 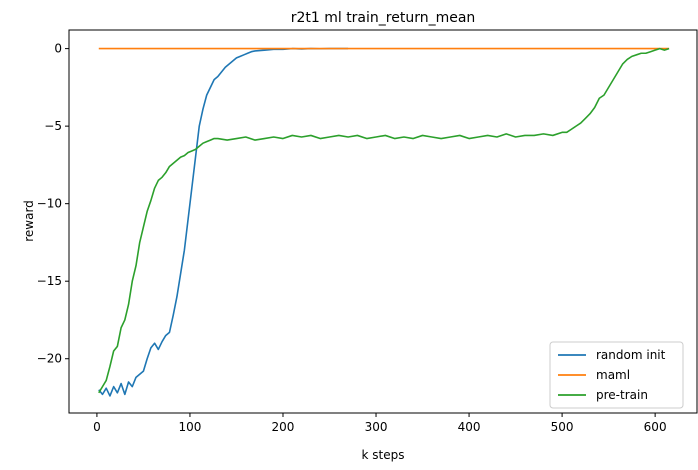 What do you see at coordinates (49, 359) in the screenshot?
I see `y-tick-label: −20` at bounding box center [49, 359].